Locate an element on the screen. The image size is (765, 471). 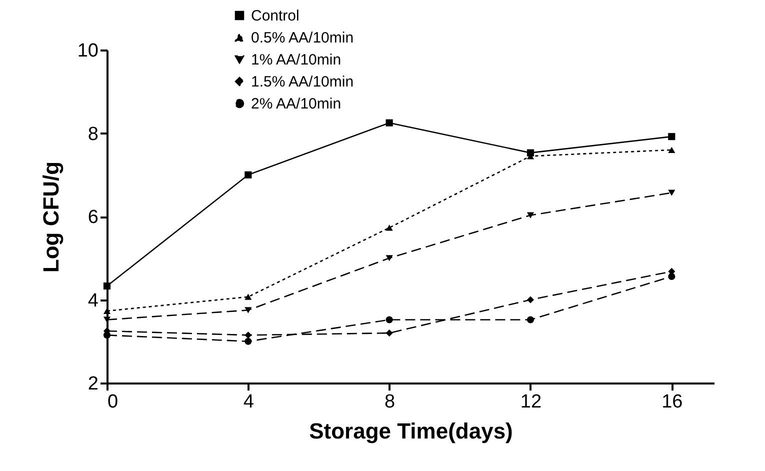
legend-label: 0.5% AA/10min is located at coordinates (302, 38).